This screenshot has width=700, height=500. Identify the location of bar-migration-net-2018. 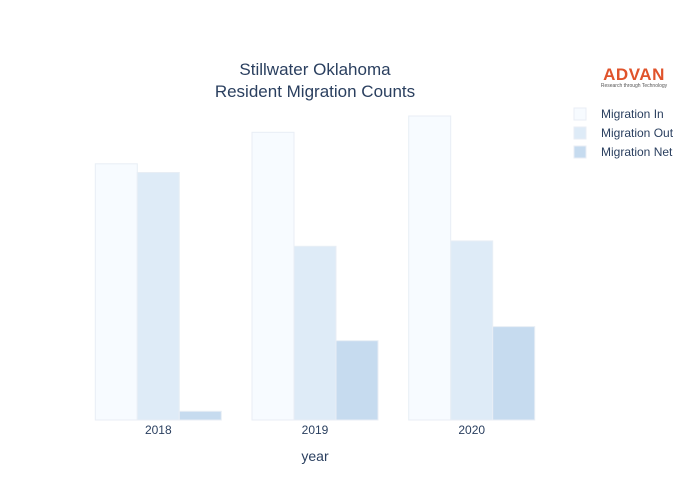
(200, 415).